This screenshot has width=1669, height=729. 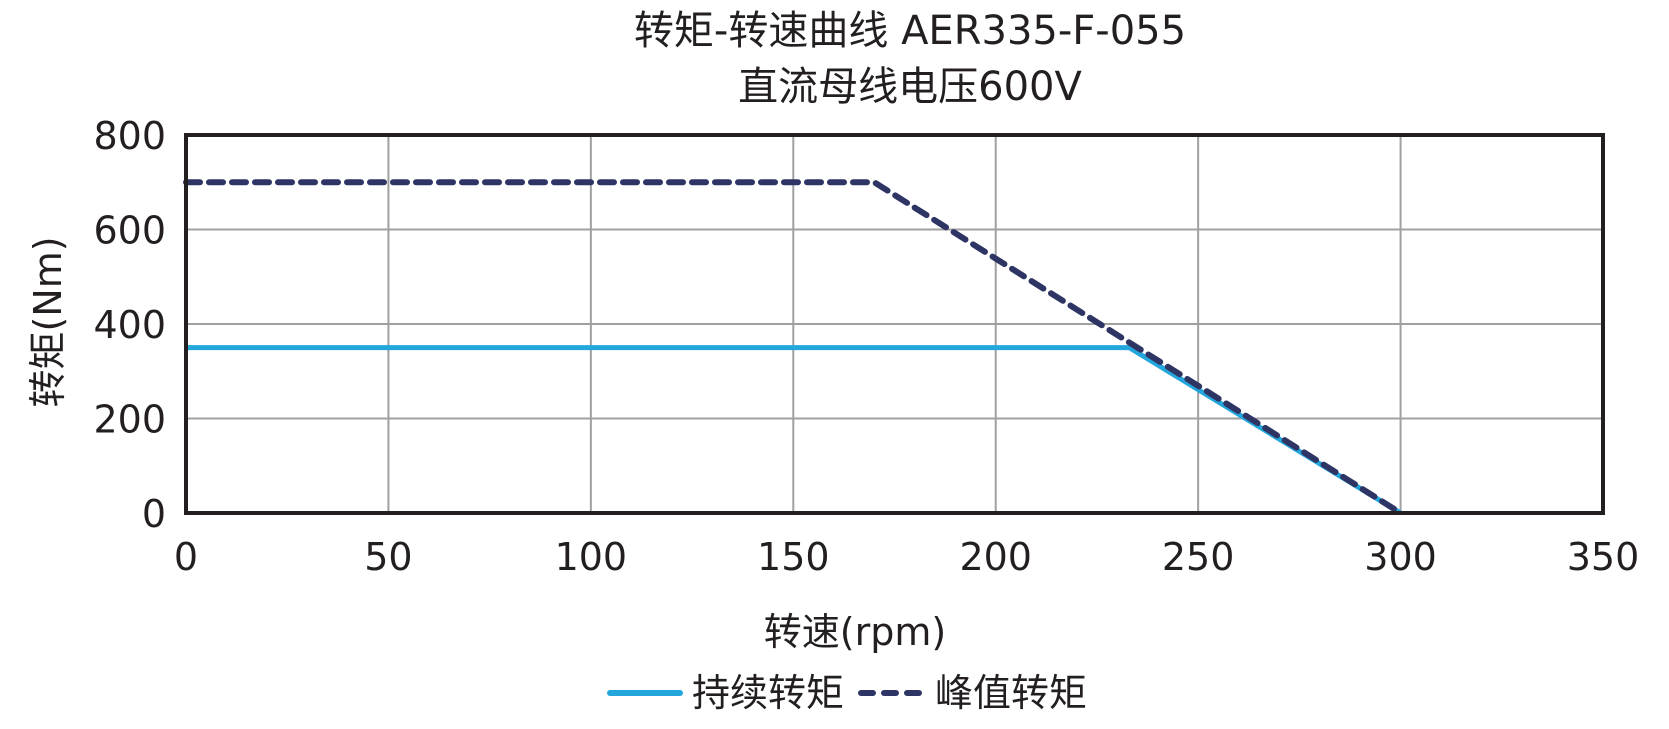 What do you see at coordinates (910, 87) in the screenshot?
I see `chart-subtitle: 直流母线电压600V` at bounding box center [910, 87].